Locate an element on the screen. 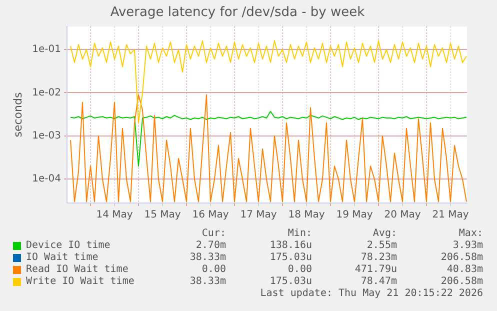 This screenshot has width=497, height=311. x-tick-label: 14 May is located at coordinates (114, 215).